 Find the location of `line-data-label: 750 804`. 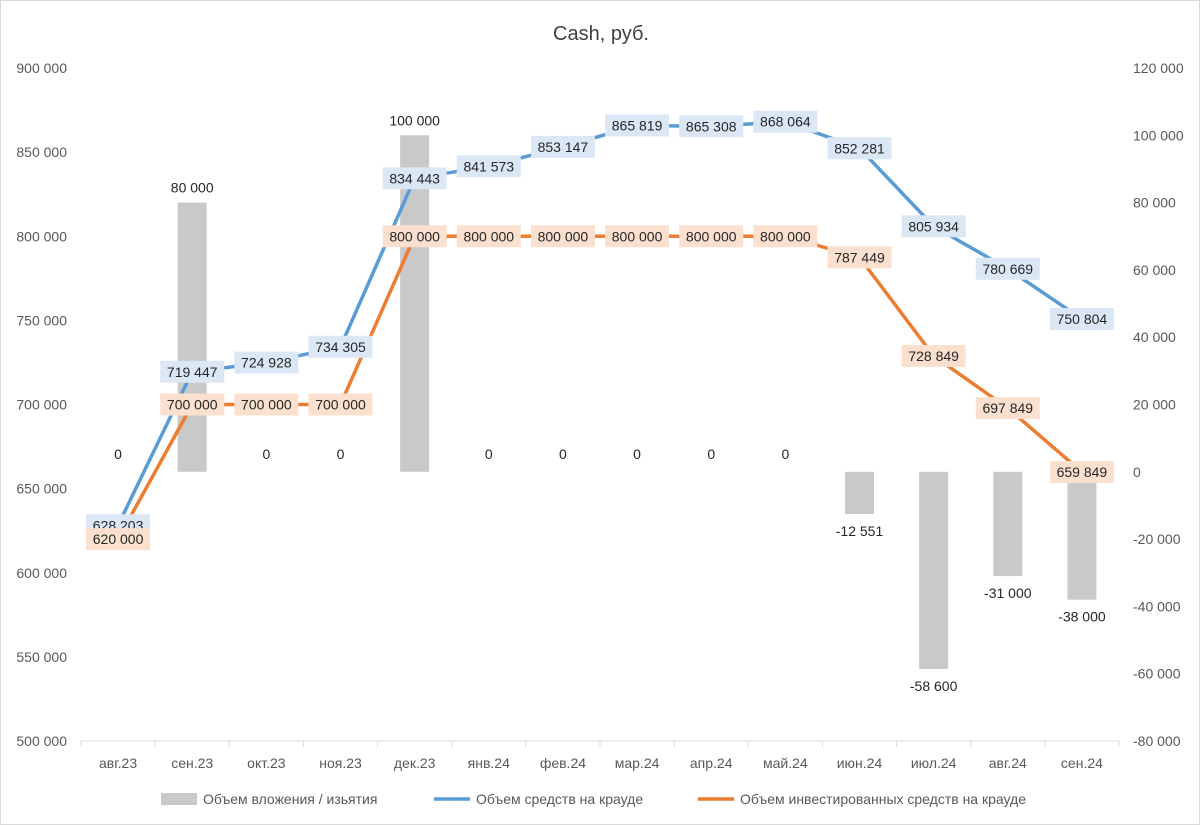

line-data-label: 750 804 is located at coordinates (1082, 319).